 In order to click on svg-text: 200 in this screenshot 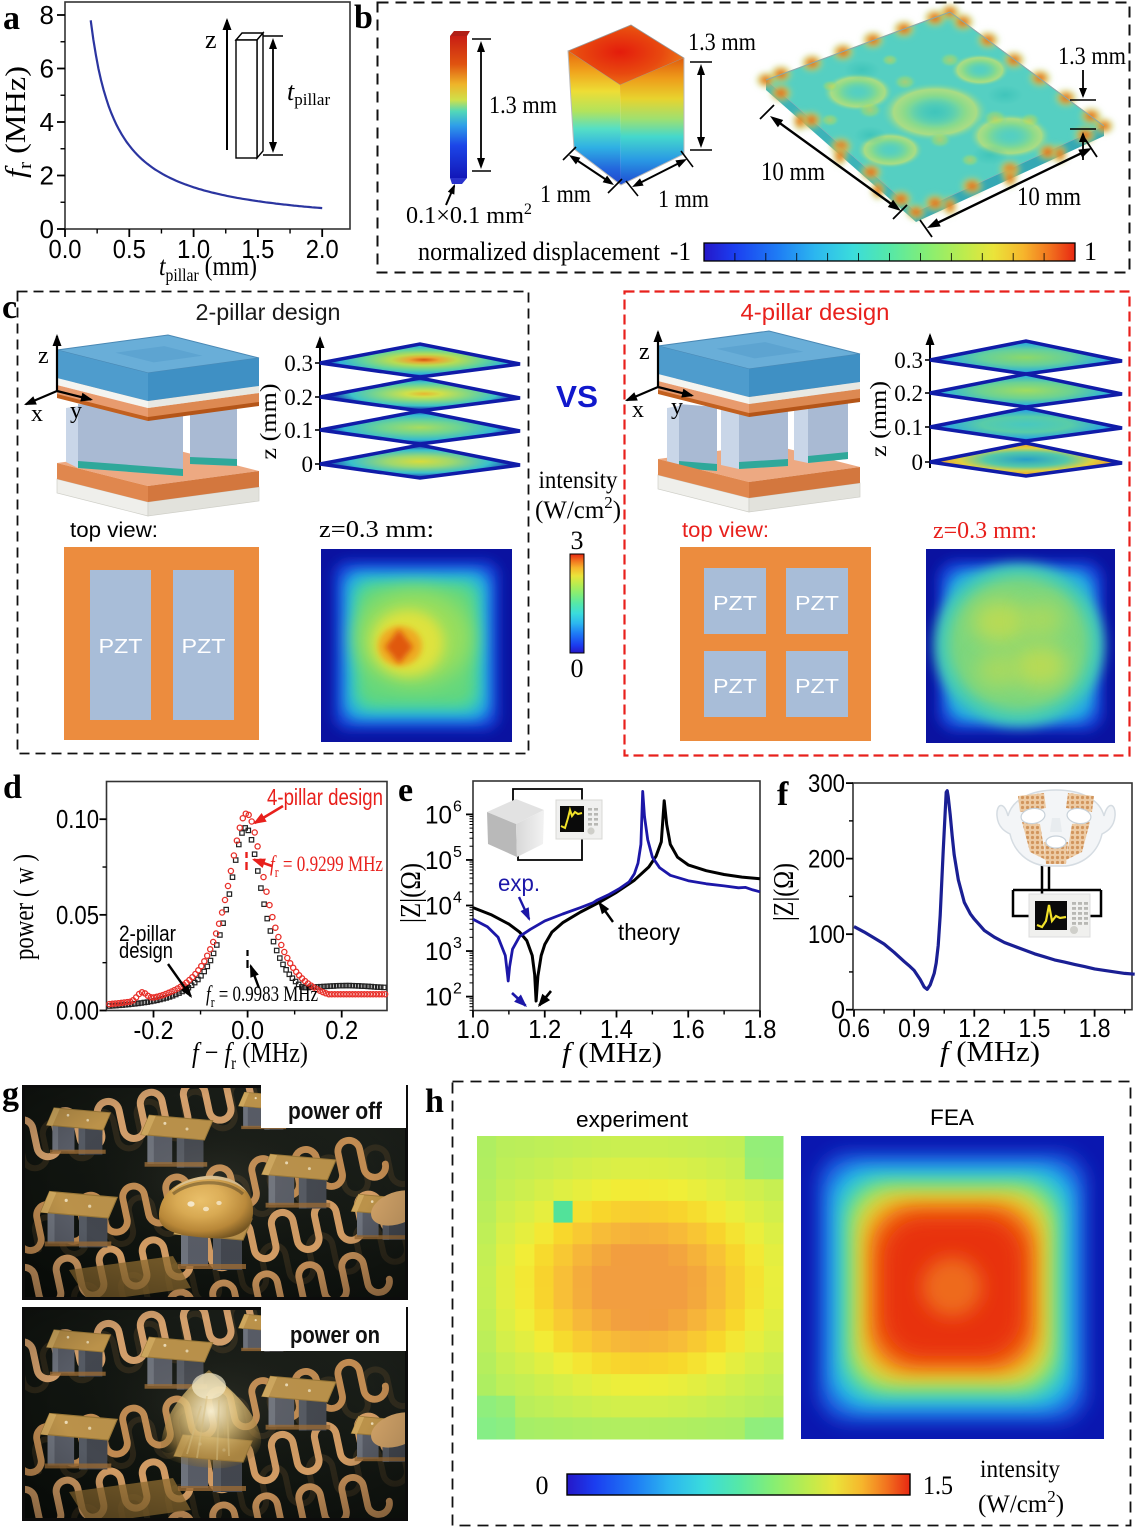, I will do `click(826, 860)`.